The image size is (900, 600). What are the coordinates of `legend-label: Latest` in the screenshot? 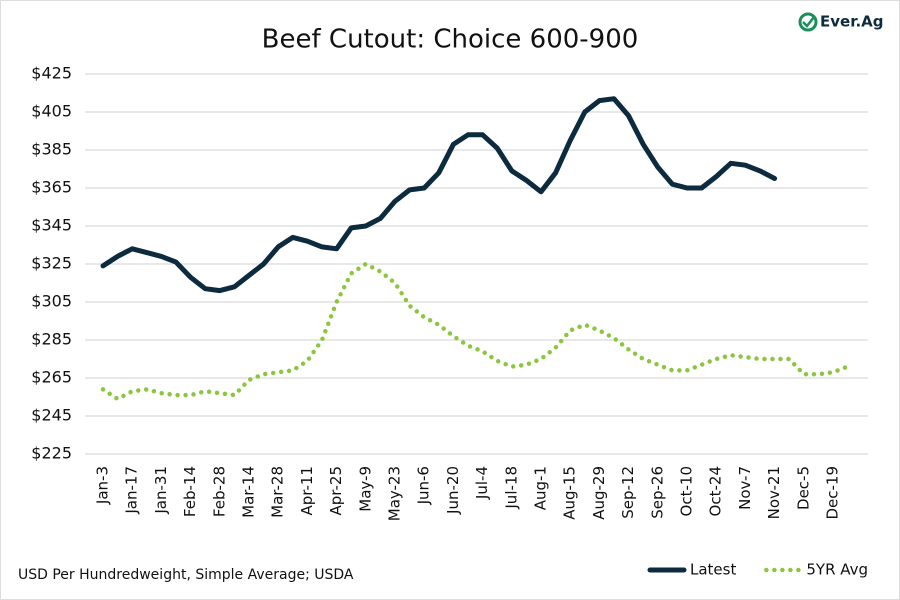 It's located at (713, 570).